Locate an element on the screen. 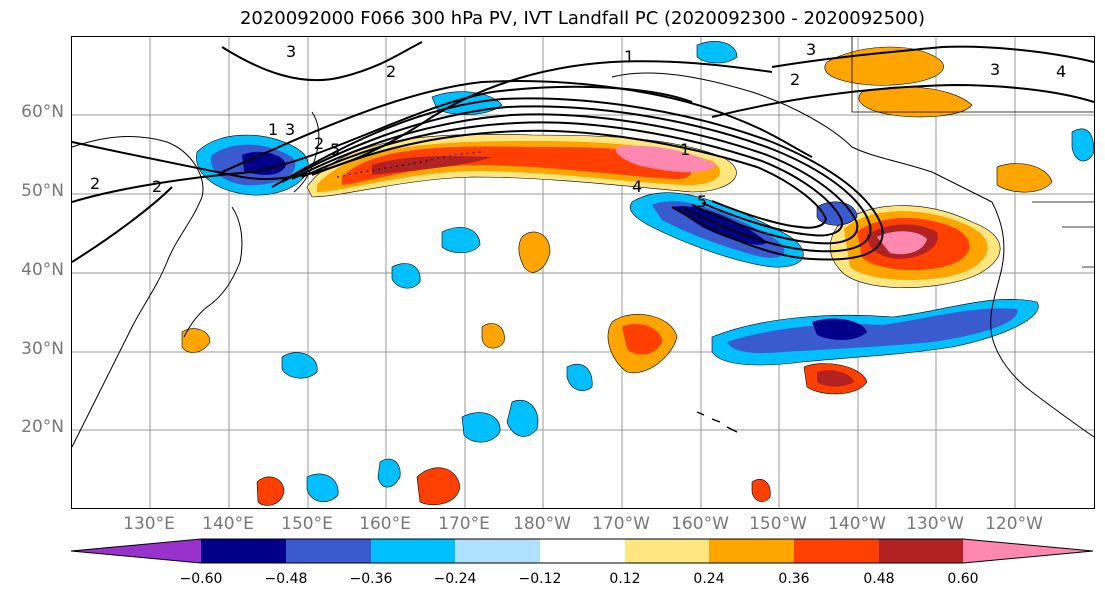 The height and width of the screenshot is (601, 1105). colorbar-outline is located at coordinates (582, 551).